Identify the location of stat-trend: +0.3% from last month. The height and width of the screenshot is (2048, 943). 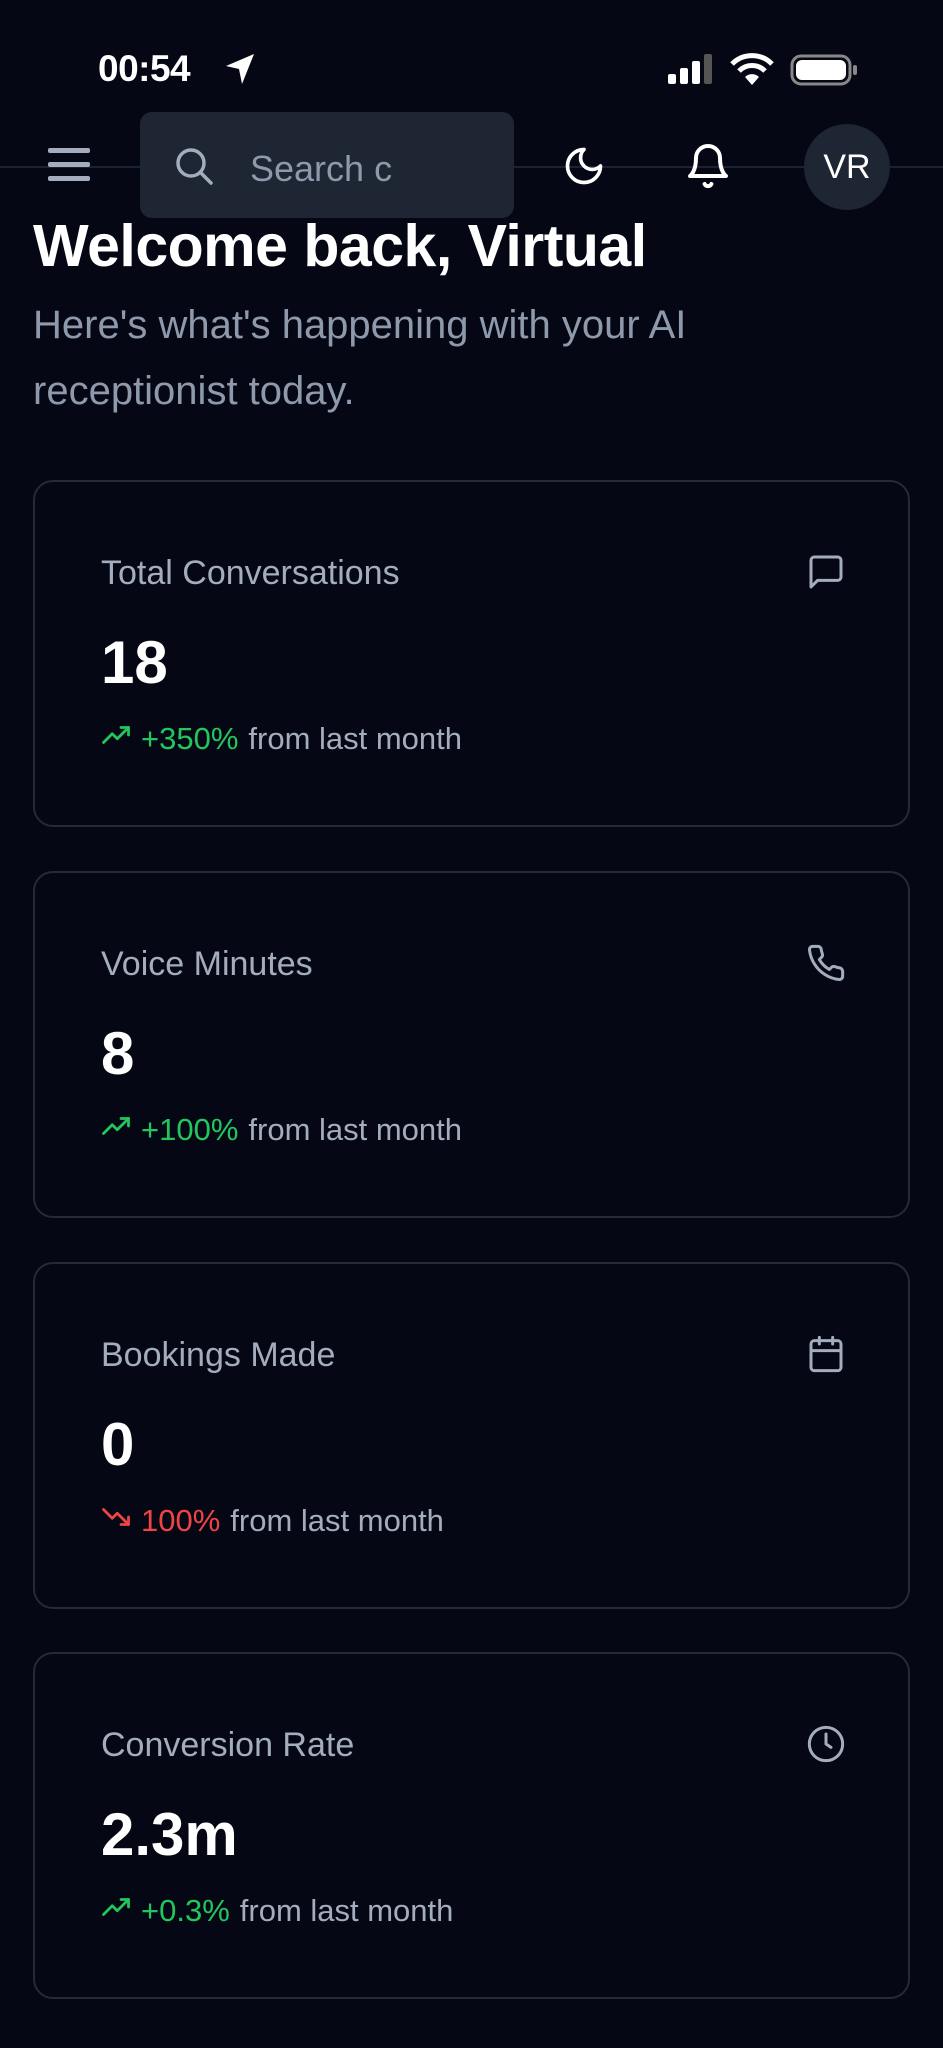
(277, 1911).